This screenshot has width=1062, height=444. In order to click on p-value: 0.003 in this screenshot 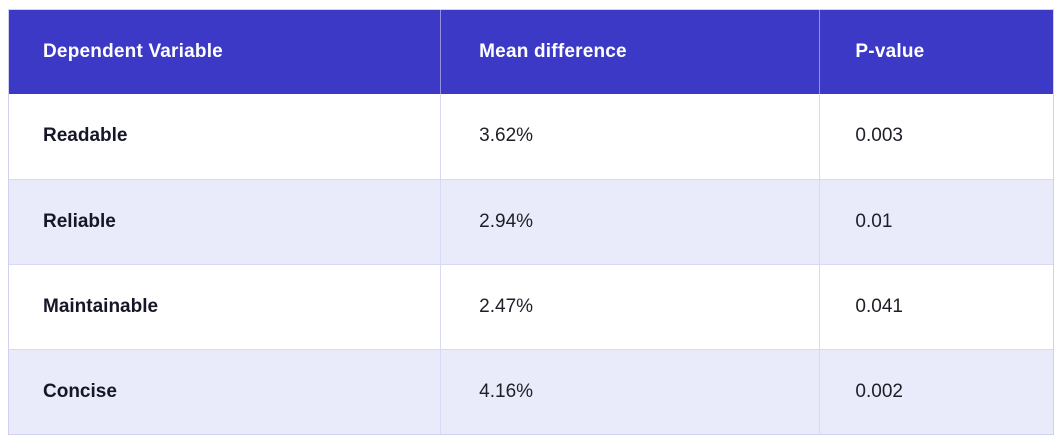, I will do `click(879, 136)`.